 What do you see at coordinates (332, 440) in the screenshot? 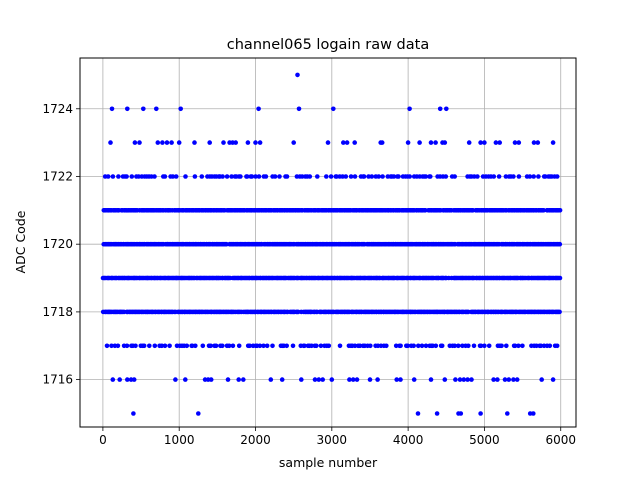
I see `x-tick-label: 3000` at bounding box center [332, 440].